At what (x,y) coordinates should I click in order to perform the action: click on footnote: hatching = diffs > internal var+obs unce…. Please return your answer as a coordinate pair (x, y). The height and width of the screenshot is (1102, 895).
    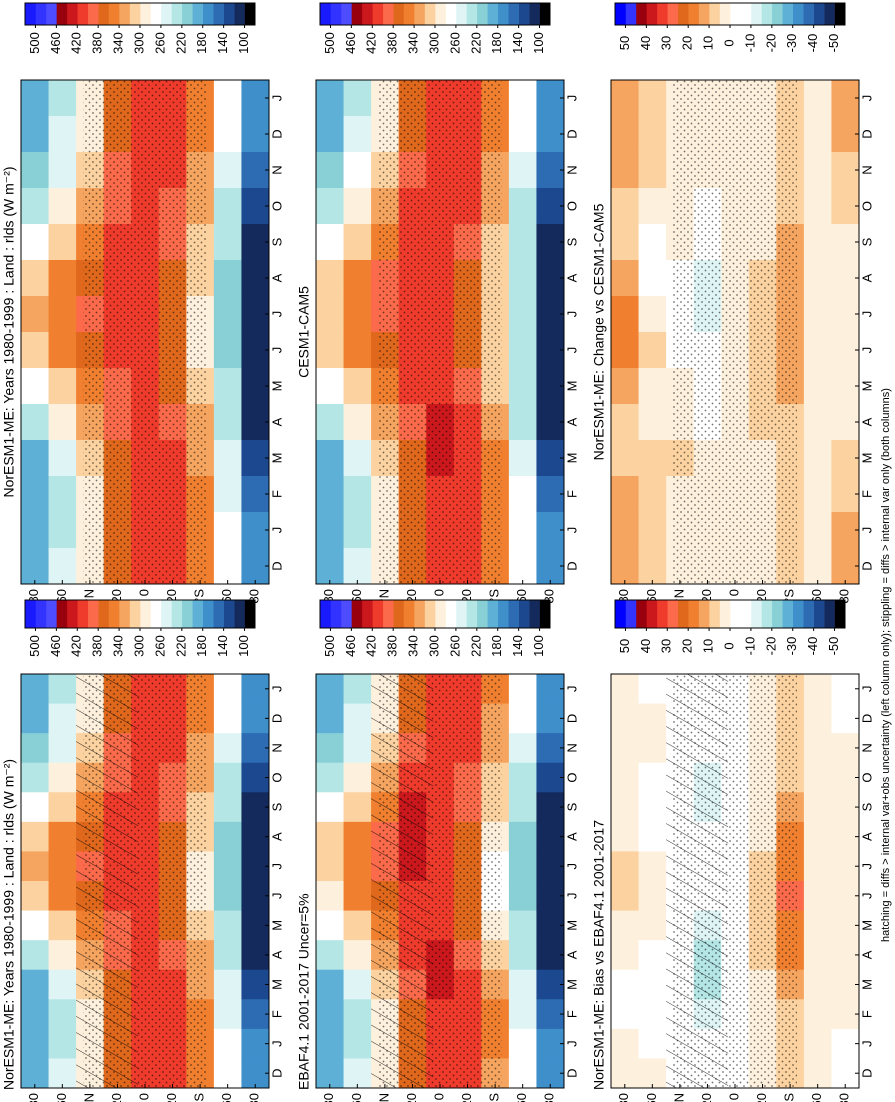
    Looking at the image, I should click on (886, 665).